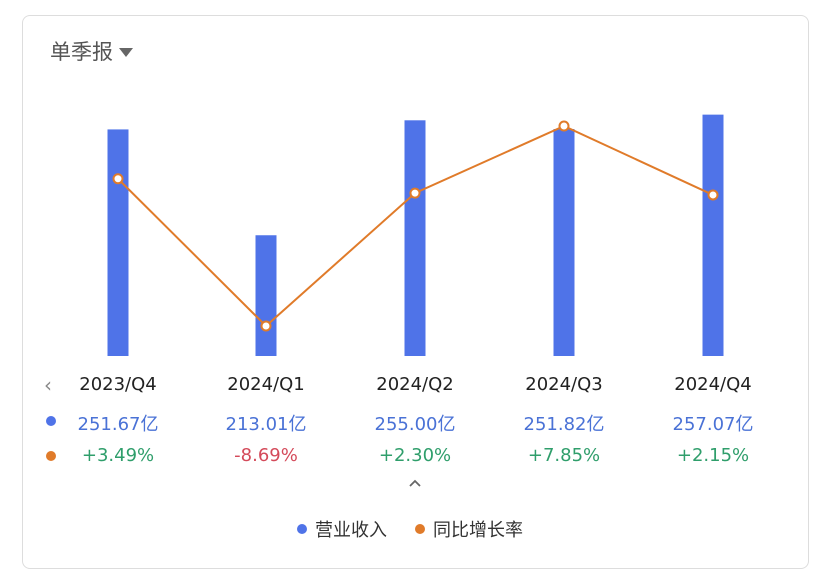 The height and width of the screenshot is (575, 820). What do you see at coordinates (564, 455) in the screenshot?
I see `growth-value-label: +7.85%` at bounding box center [564, 455].